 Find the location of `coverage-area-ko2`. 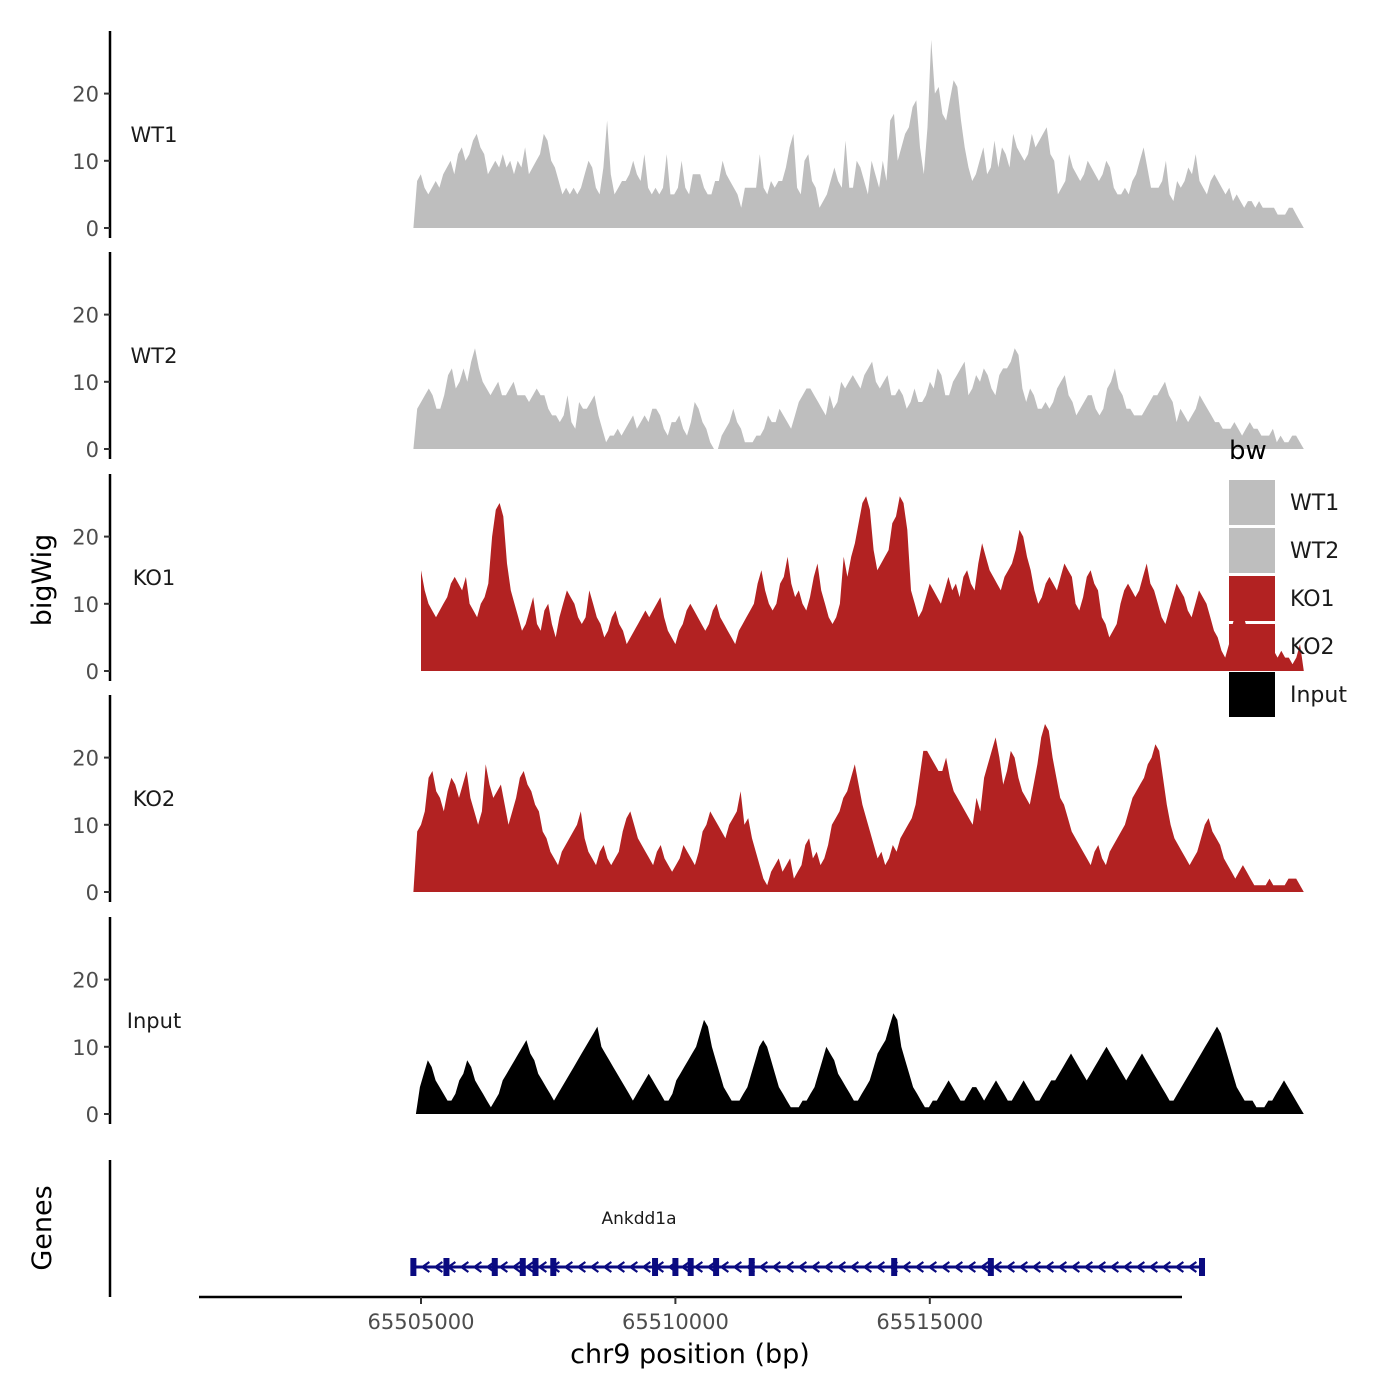

coverage-area-ko2 is located at coordinates (858, 808).